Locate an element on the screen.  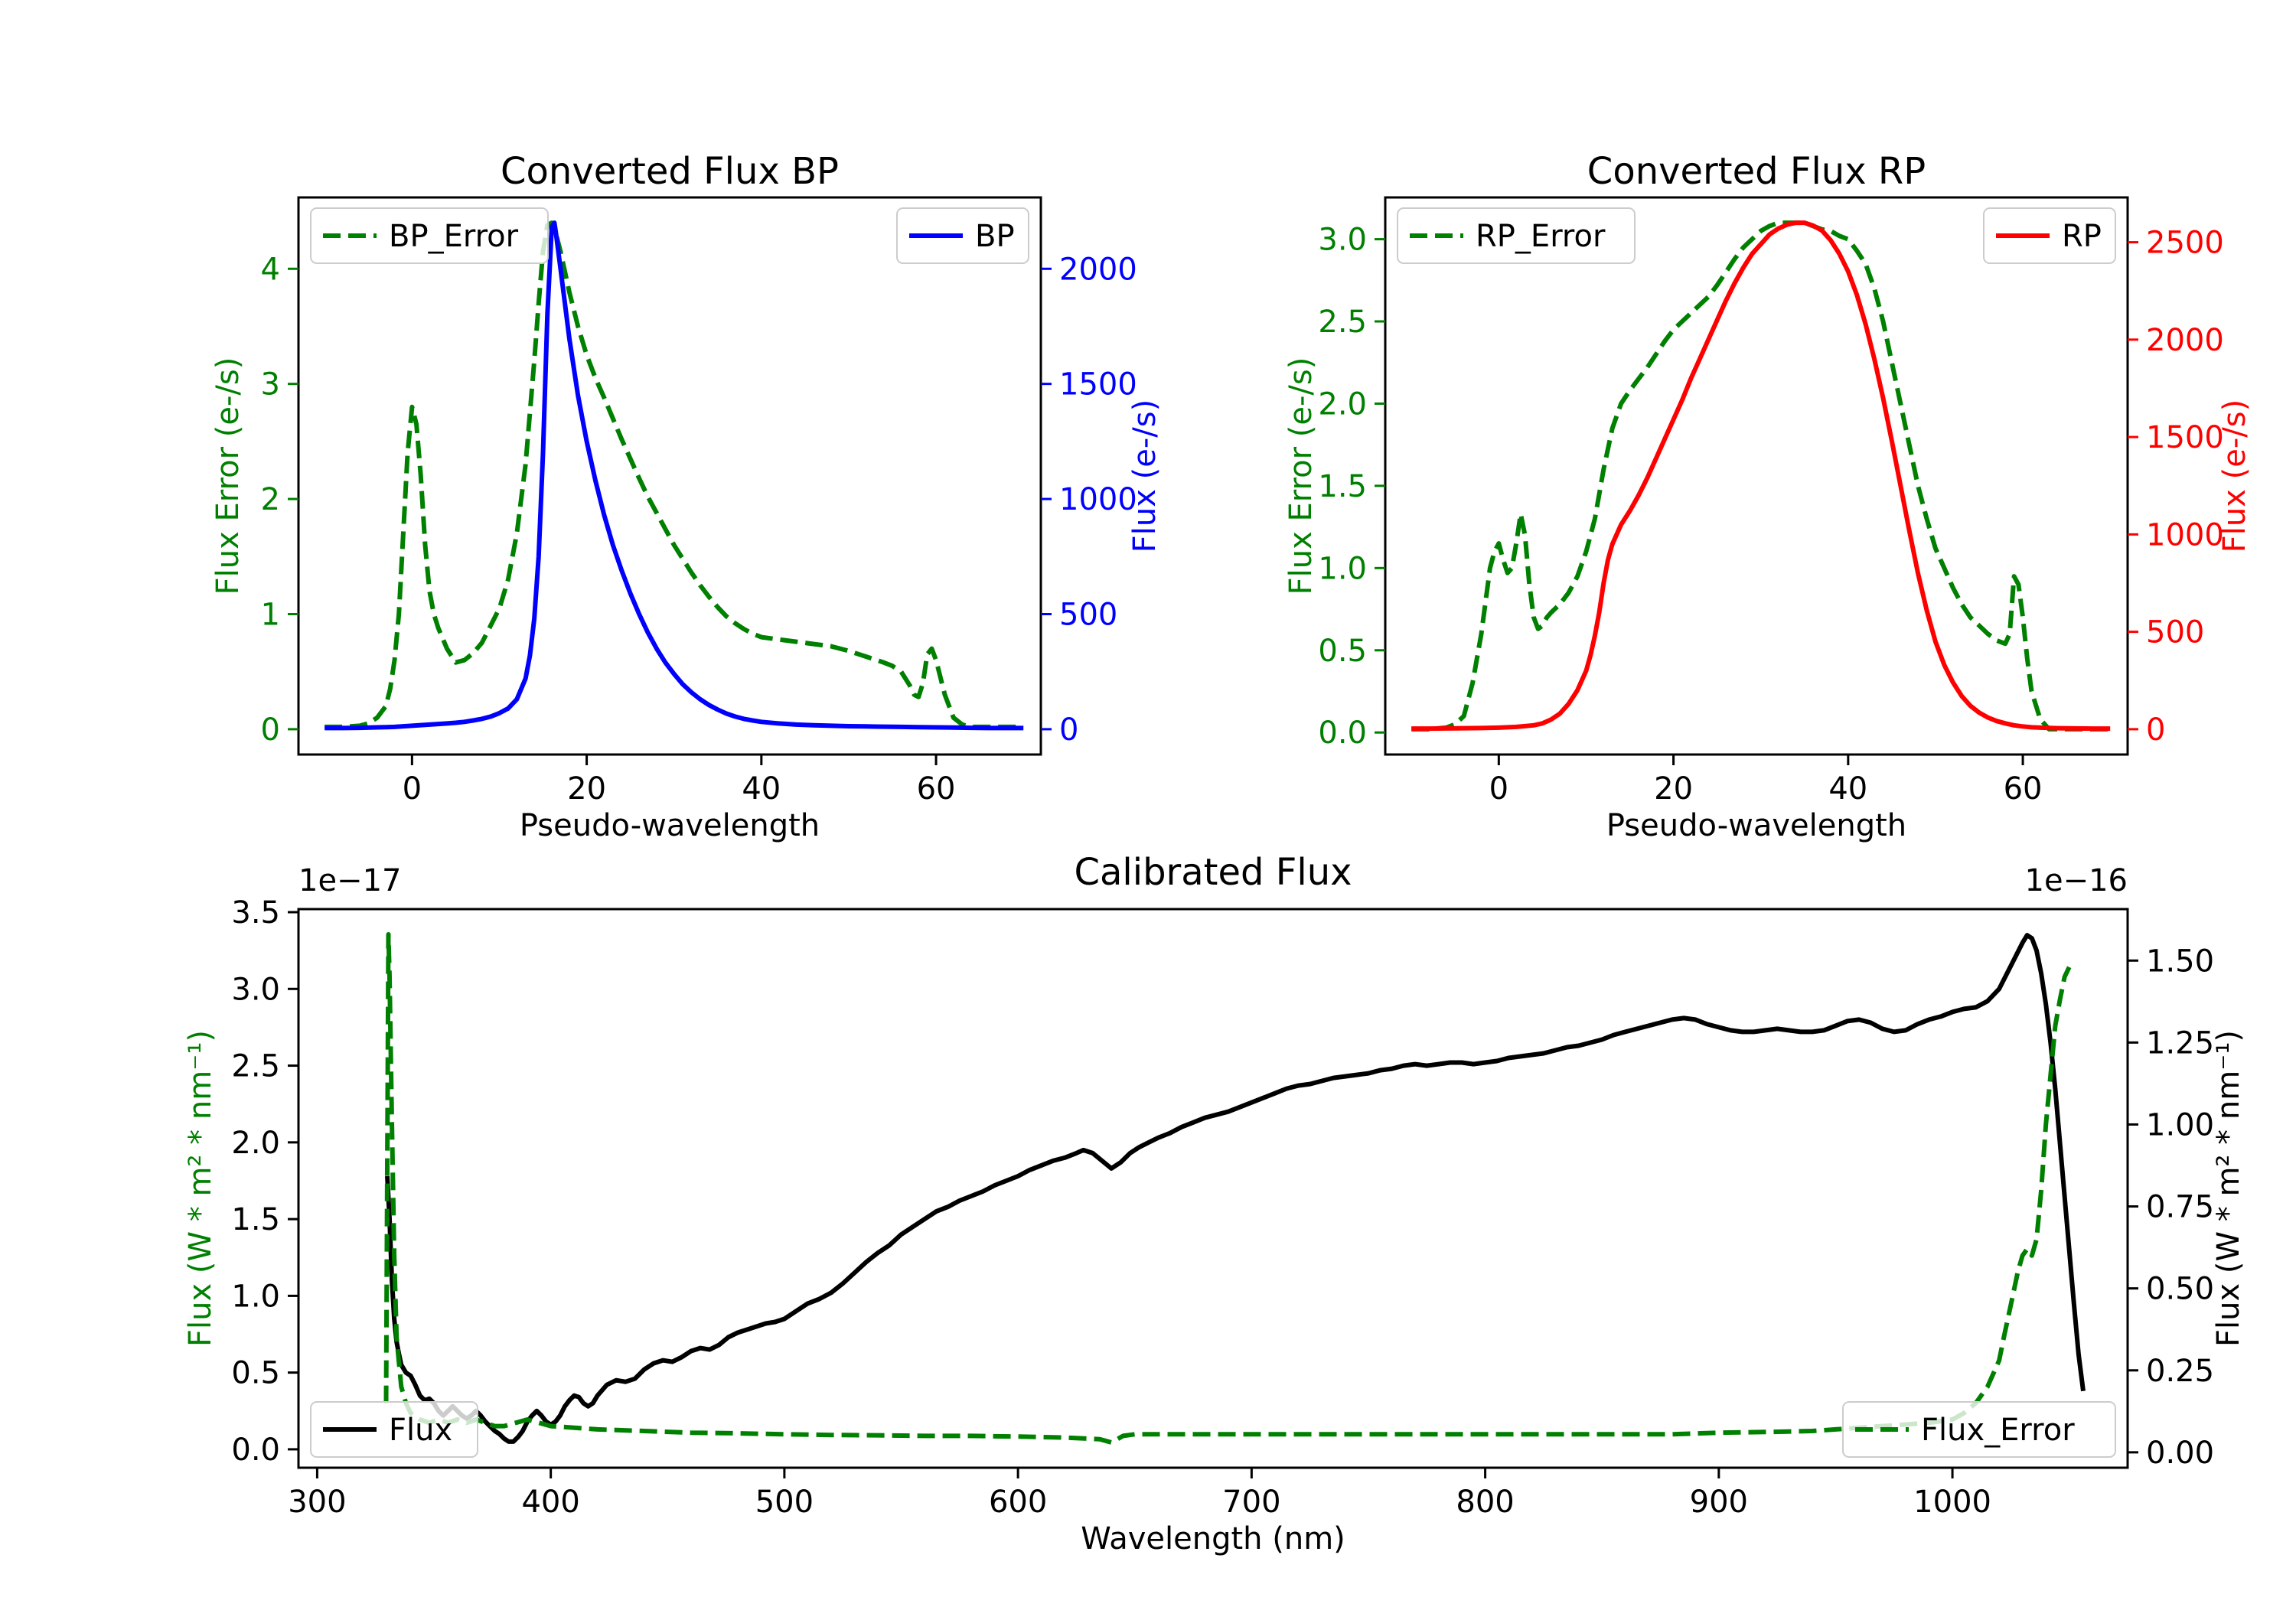
bp-line is located at coordinates (674, 476).